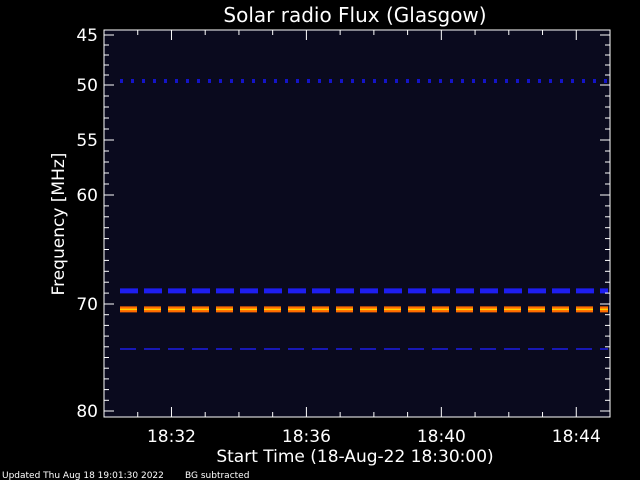 Image resolution: width=640 pixels, height=480 pixels. Describe the element at coordinates (217, 475) in the screenshot. I see `footer-note: BG subtracted` at that location.